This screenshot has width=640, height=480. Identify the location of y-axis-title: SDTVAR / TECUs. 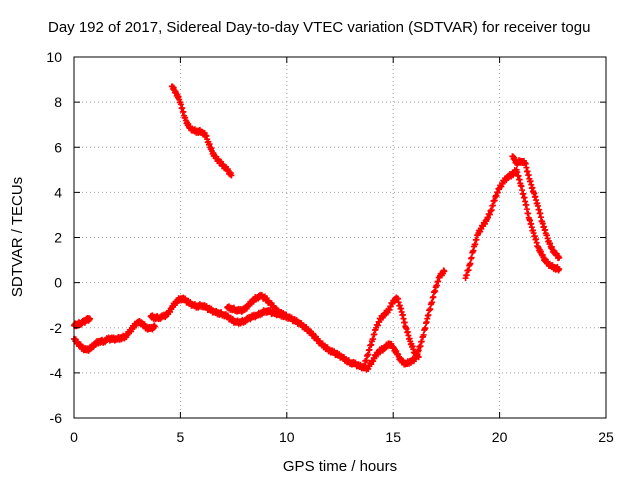
(17, 237).